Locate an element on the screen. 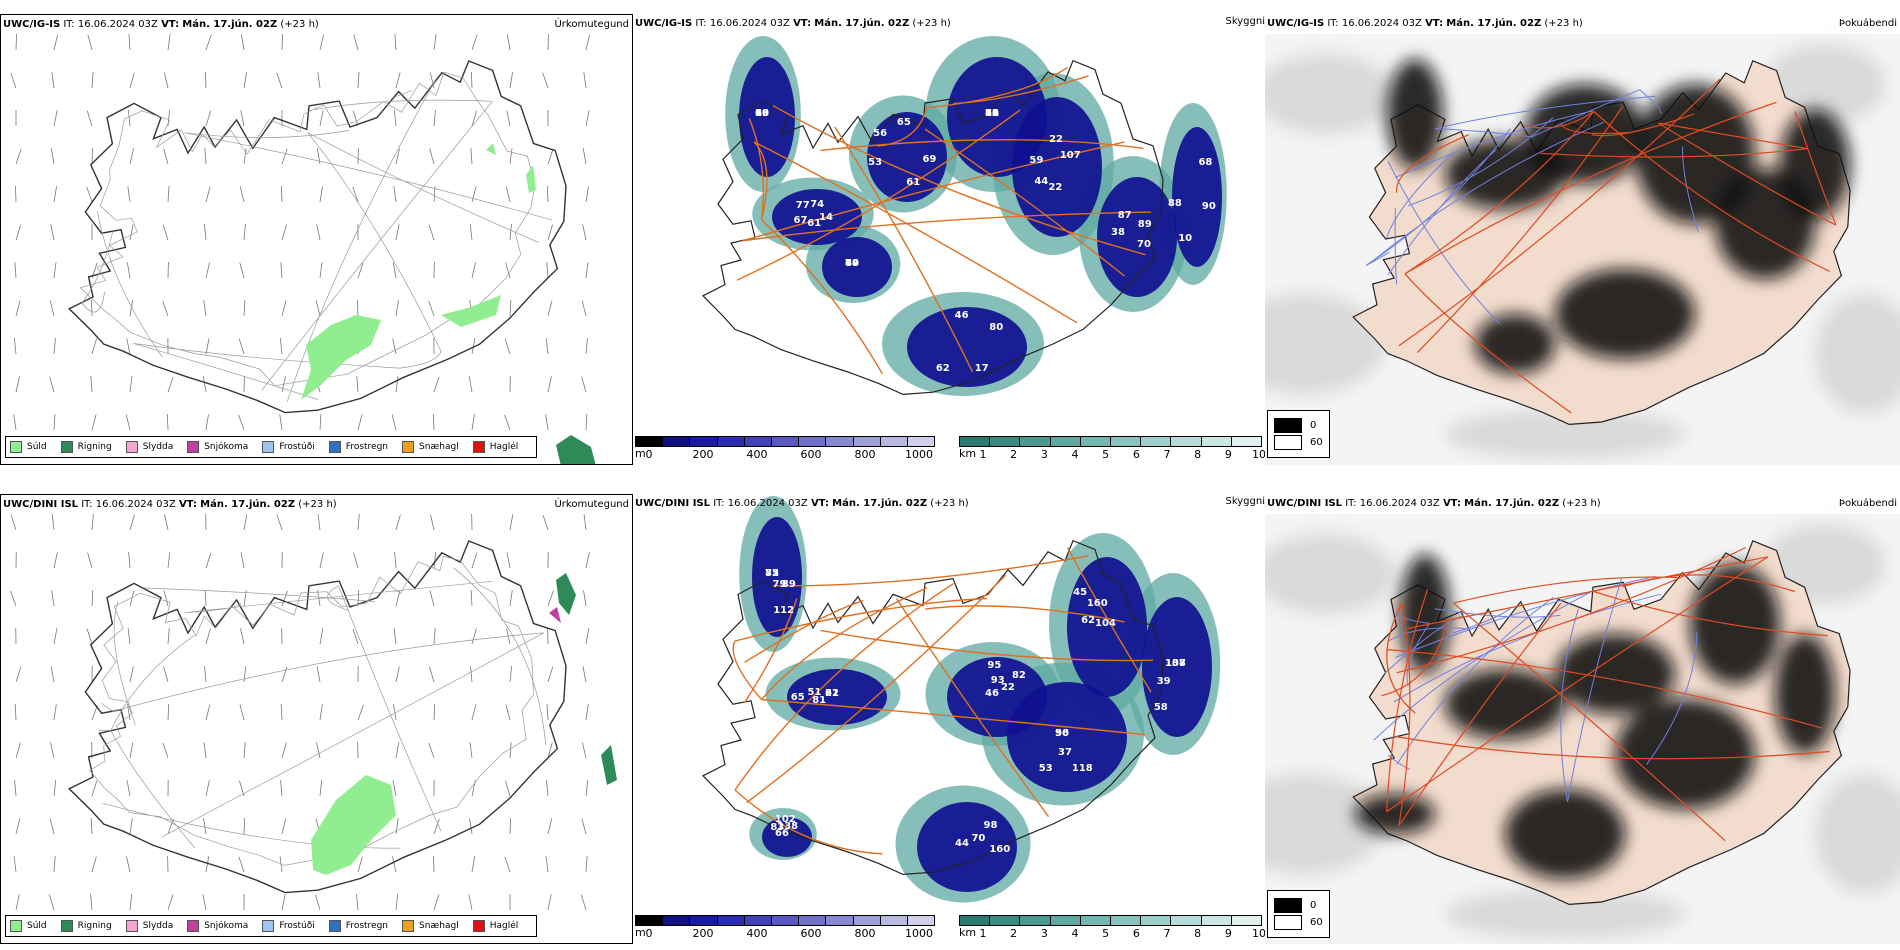 The height and width of the screenshot is (950, 1900). river-network is located at coordinates (1535, 688).